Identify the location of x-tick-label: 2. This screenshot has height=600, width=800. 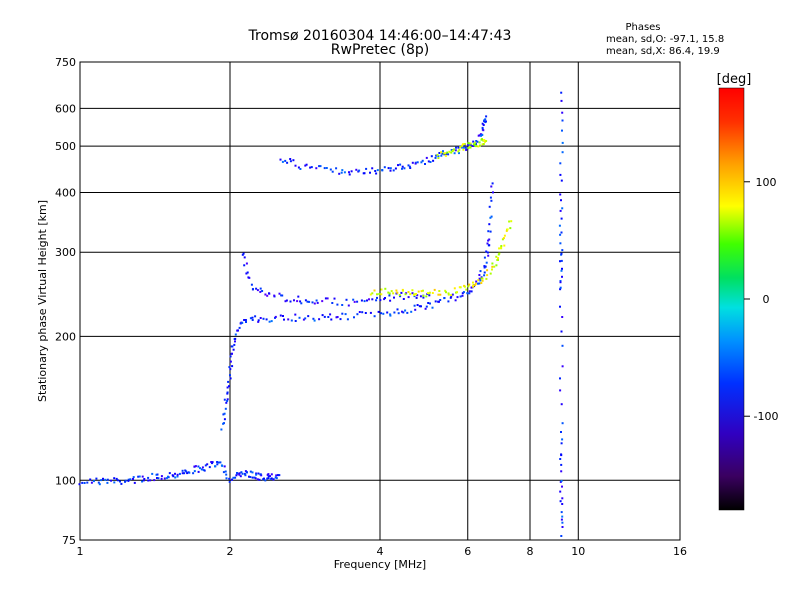
(230, 551).